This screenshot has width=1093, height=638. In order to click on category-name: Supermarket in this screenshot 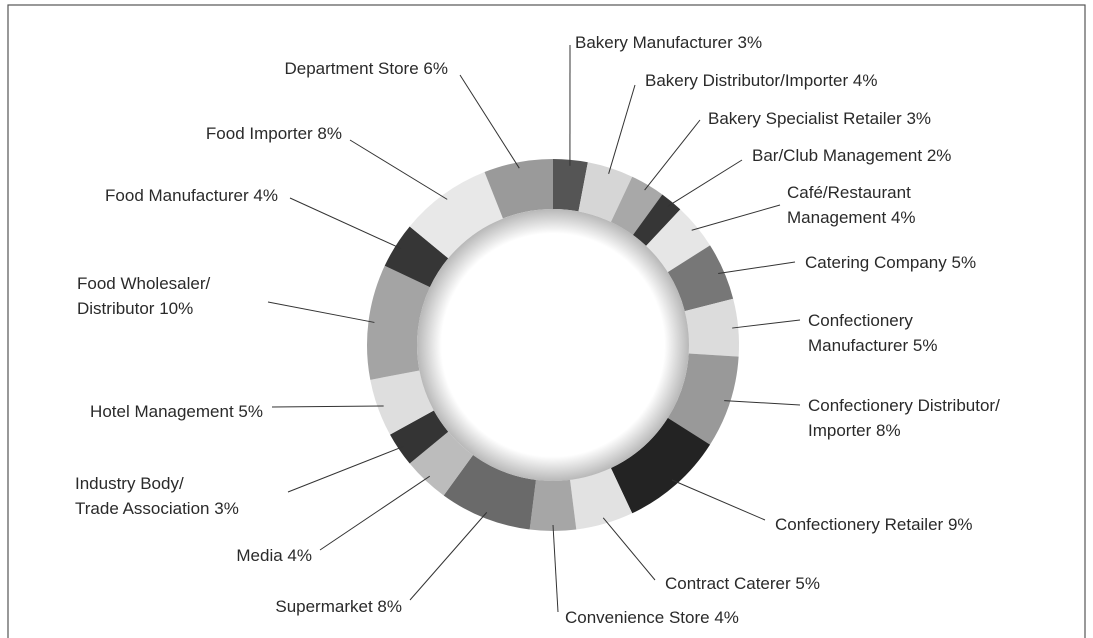, I will do `click(324, 606)`.